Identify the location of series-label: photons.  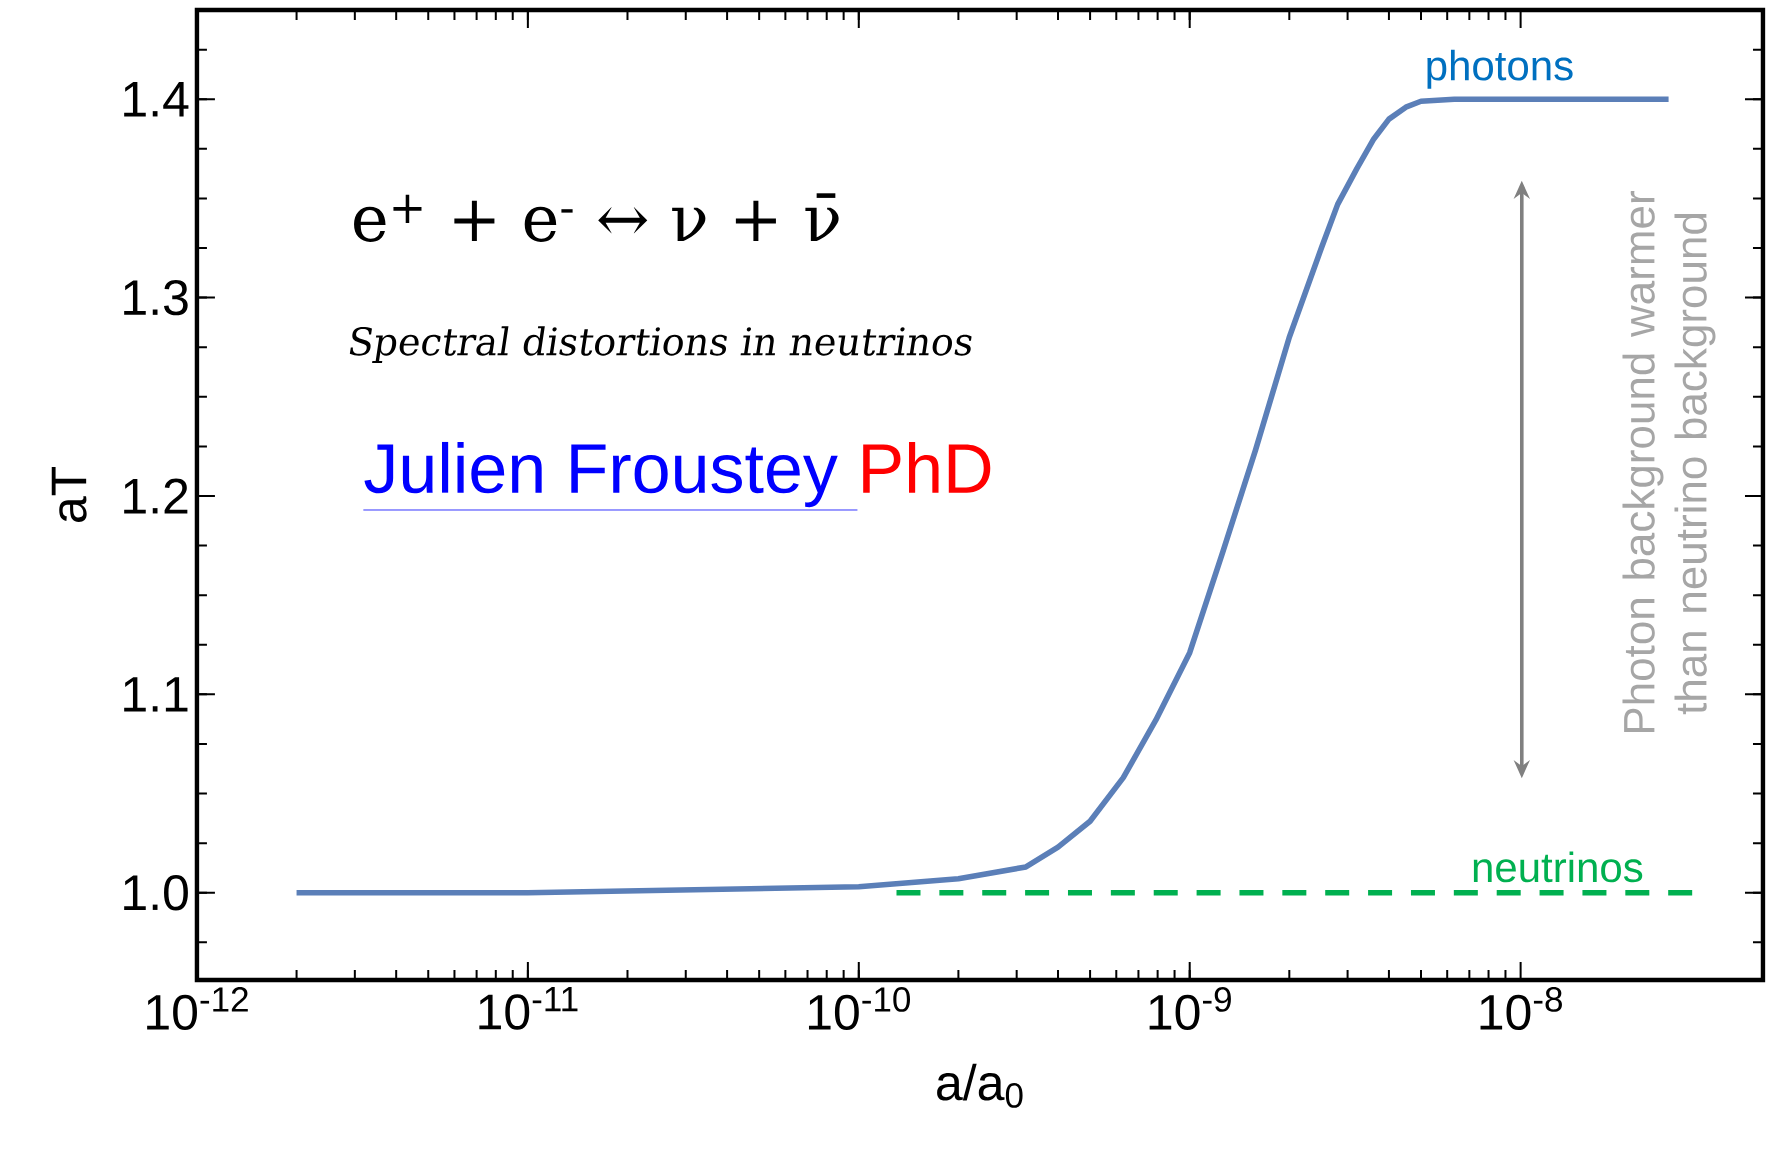
(1500, 69).